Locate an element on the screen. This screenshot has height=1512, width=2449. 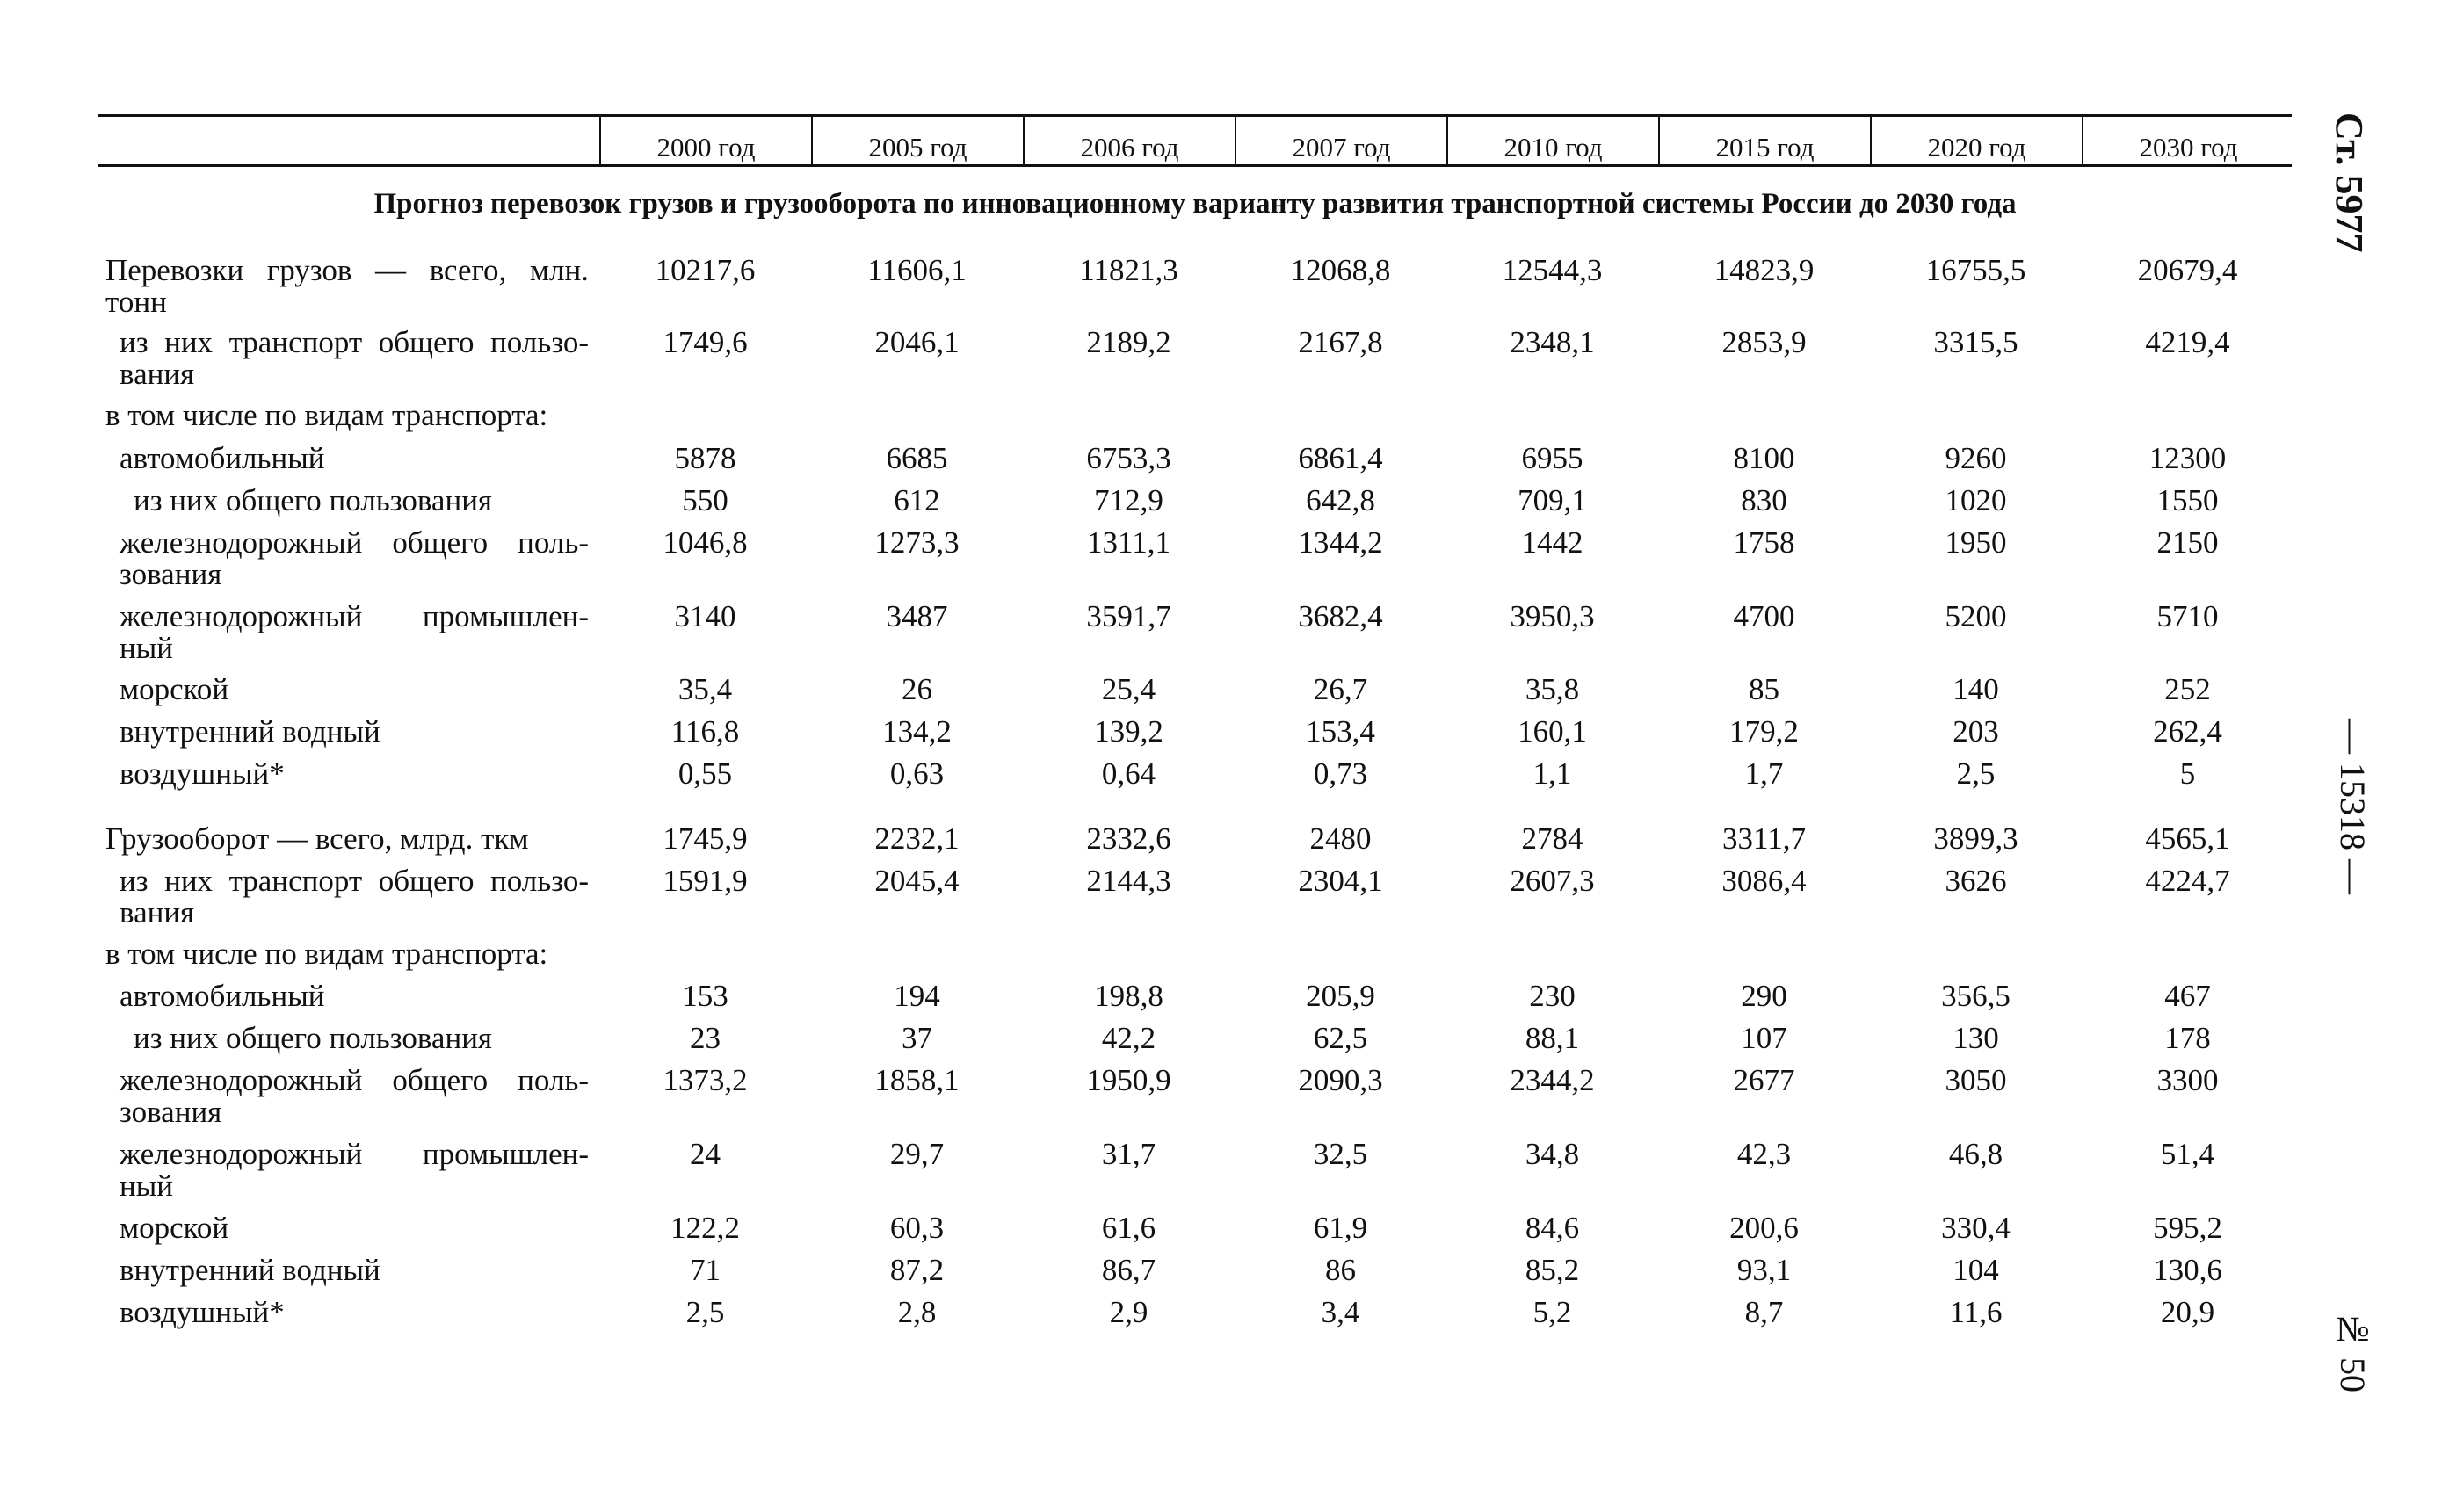
table-cell: 2144,3 is located at coordinates (1128, 881).